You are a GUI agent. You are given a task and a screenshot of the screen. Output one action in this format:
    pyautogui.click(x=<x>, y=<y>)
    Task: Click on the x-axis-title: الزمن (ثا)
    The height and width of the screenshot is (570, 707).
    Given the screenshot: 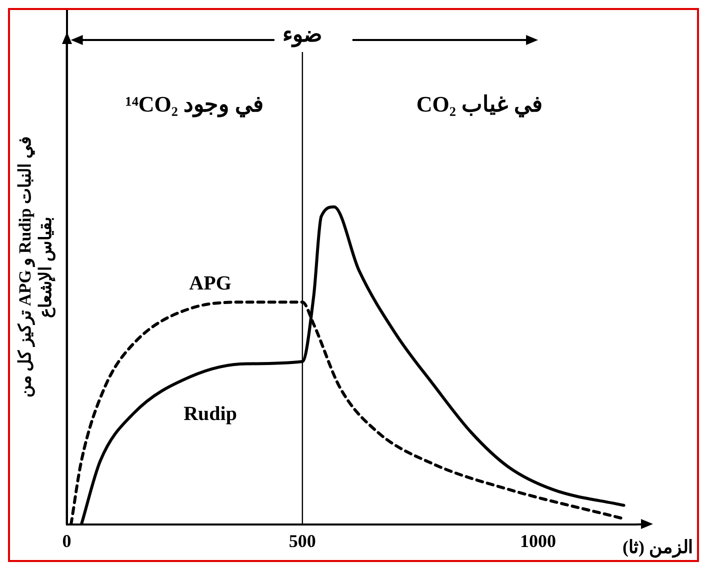 What is the action you would take?
    pyautogui.click(x=657, y=547)
    